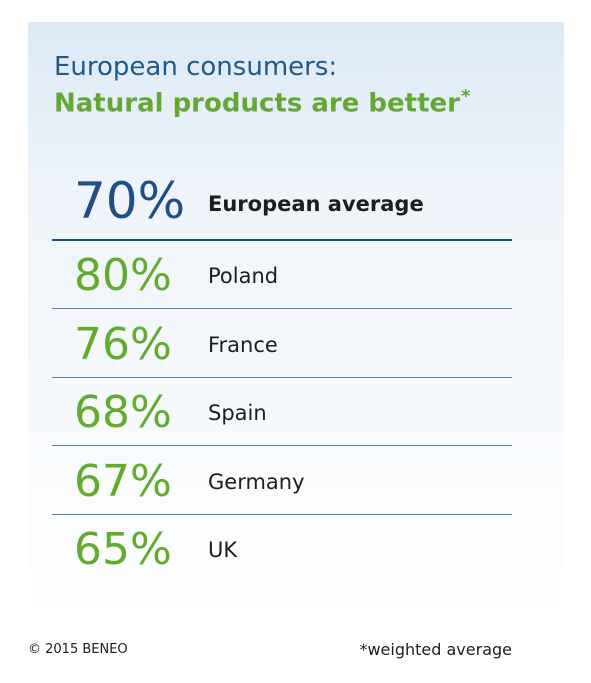 The width and height of the screenshot is (591, 683). Describe the element at coordinates (196, 67) in the screenshot. I see `chart-title-line-1: European consumers:` at that location.